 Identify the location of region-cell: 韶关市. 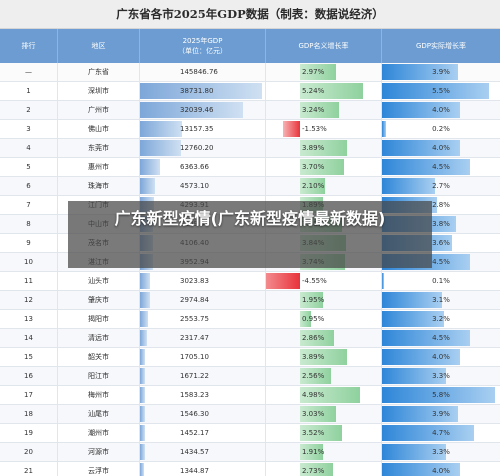
(99, 357).